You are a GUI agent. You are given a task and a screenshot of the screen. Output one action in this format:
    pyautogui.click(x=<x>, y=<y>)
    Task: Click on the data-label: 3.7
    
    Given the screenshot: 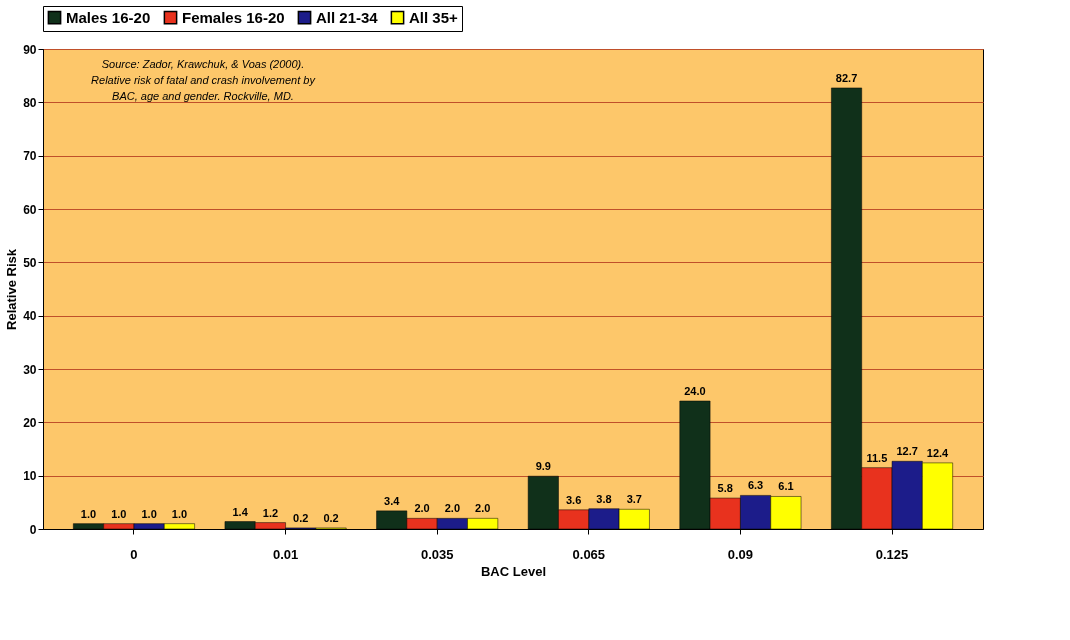 What is the action you would take?
    pyautogui.click(x=634, y=499)
    